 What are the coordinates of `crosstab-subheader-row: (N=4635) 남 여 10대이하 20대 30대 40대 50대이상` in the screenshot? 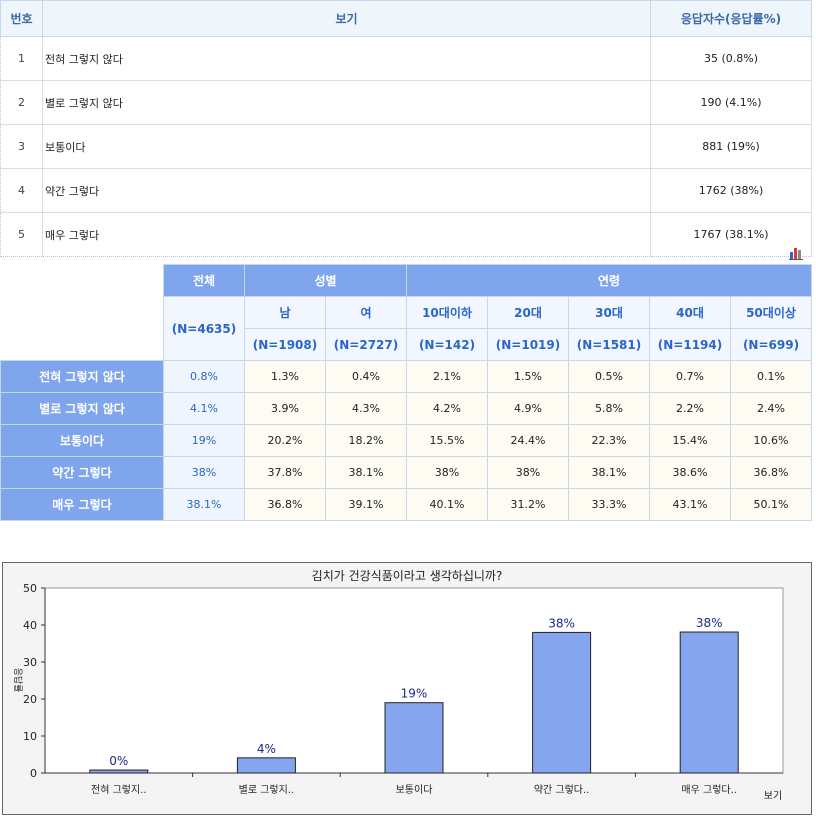 It's located at (406, 328).